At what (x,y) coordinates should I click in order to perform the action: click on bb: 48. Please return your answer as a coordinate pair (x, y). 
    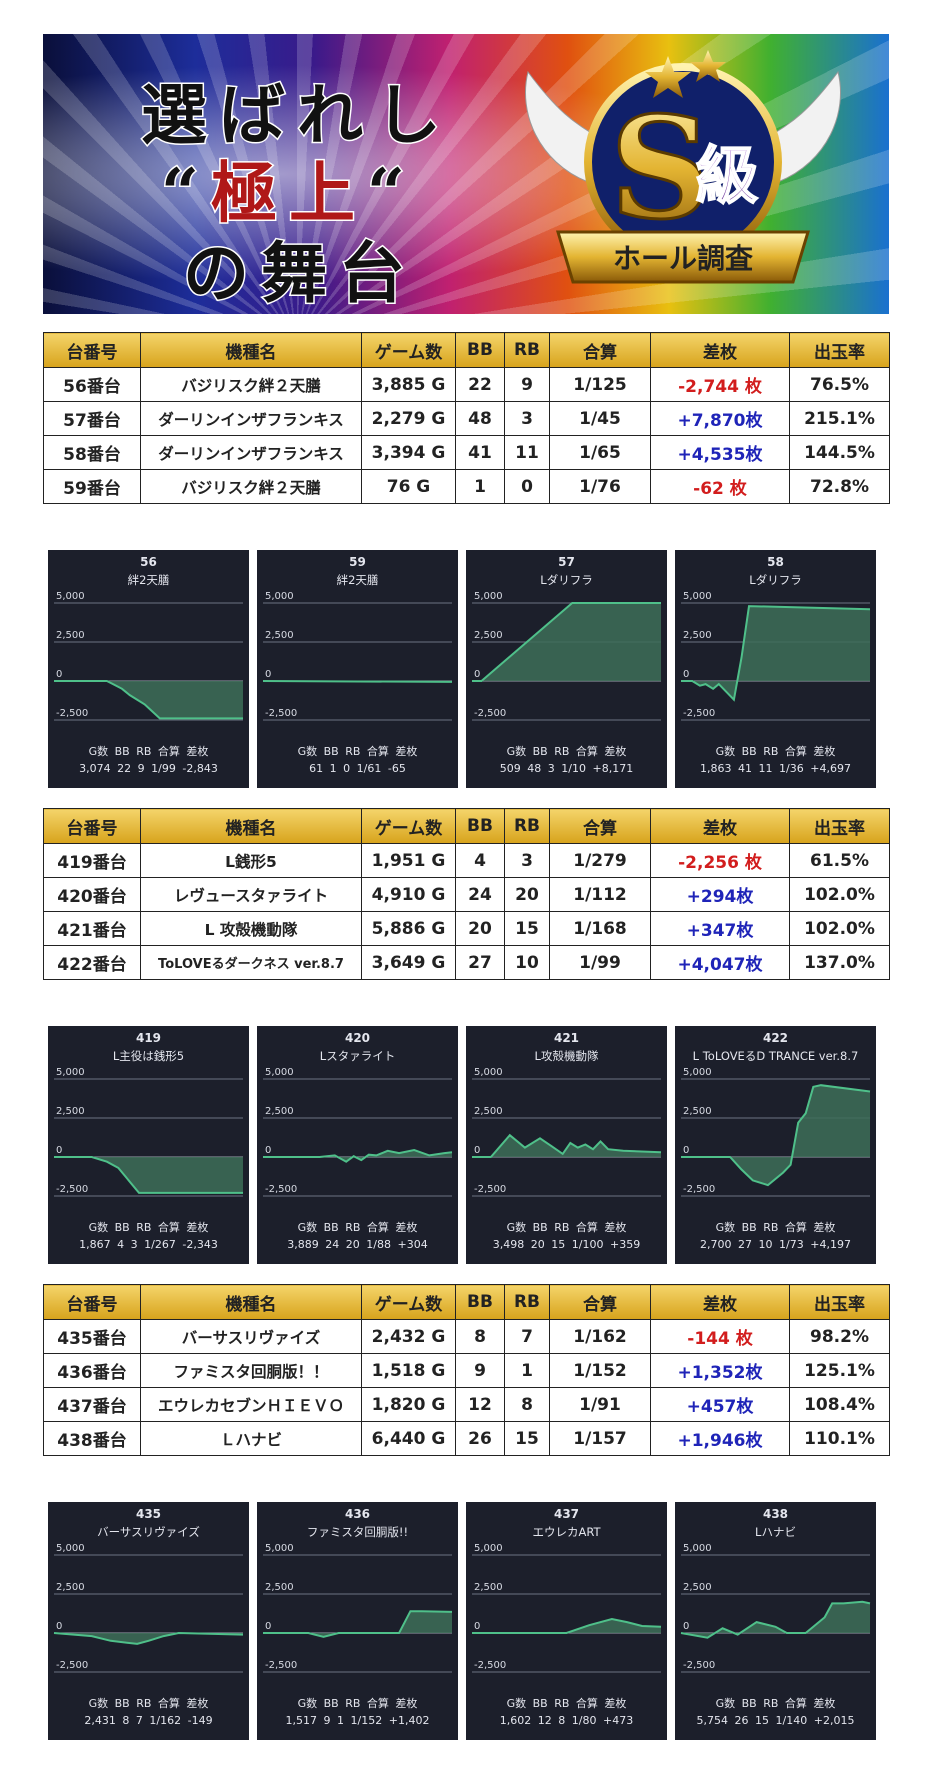
    Looking at the image, I should click on (480, 418).